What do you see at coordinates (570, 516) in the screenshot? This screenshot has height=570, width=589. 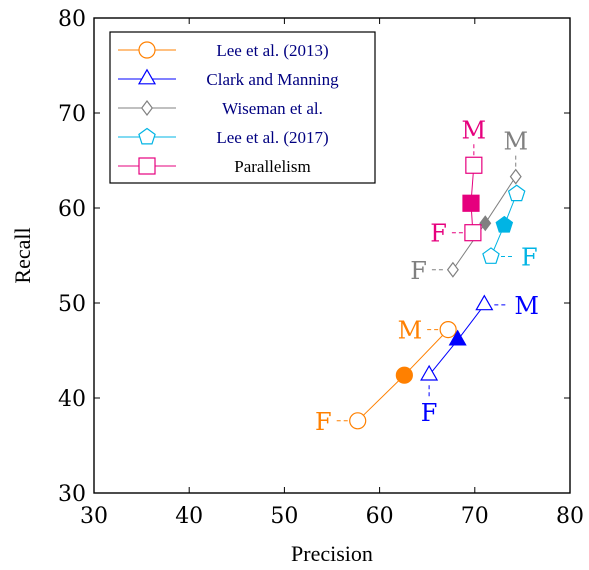 I see `x-tick-label: 80` at bounding box center [570, 516].